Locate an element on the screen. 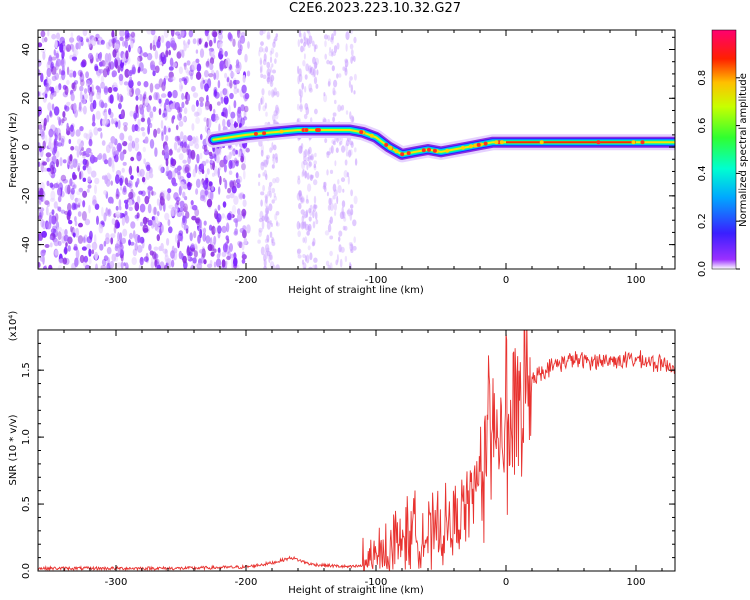 Image resolution: width=750 pixels, height=600 pixels. top-x-tick-label: -200 is located at coordinates (246, 280).